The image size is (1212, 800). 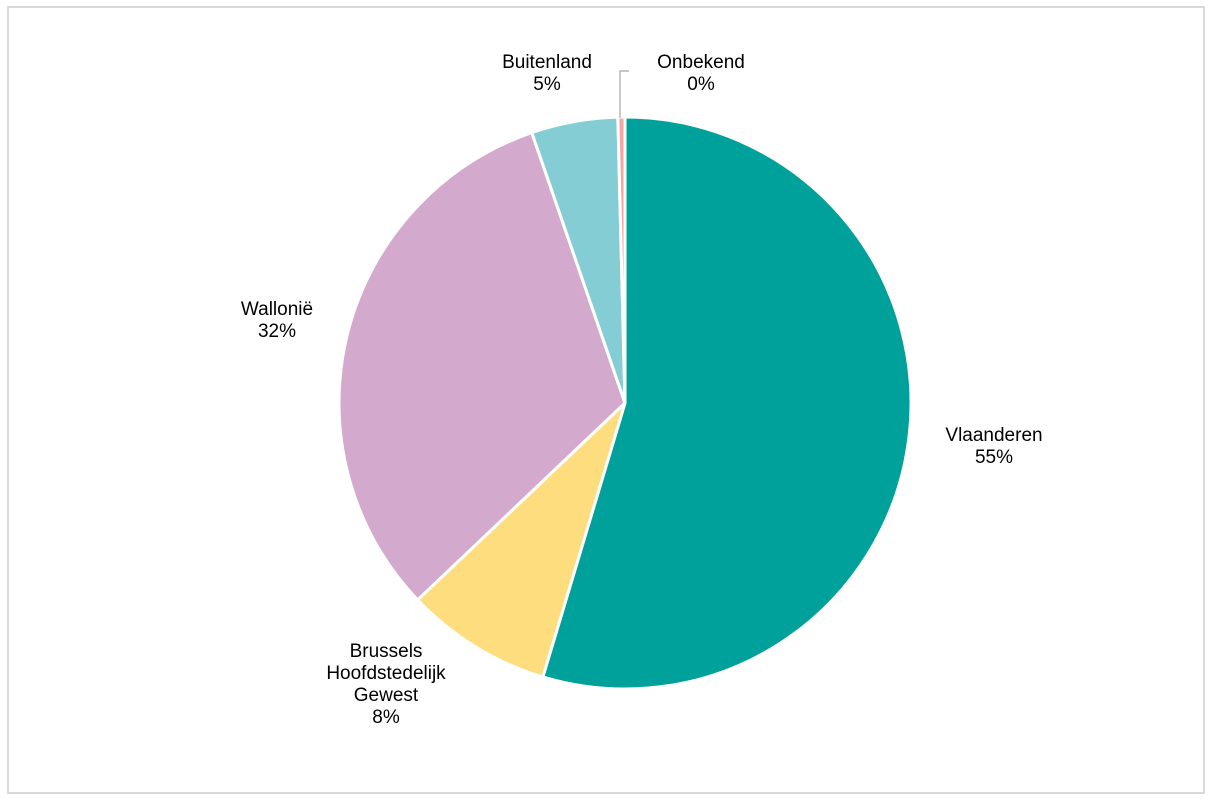 I want to click on leader-line-onbekend, so click(x=624, y=94).